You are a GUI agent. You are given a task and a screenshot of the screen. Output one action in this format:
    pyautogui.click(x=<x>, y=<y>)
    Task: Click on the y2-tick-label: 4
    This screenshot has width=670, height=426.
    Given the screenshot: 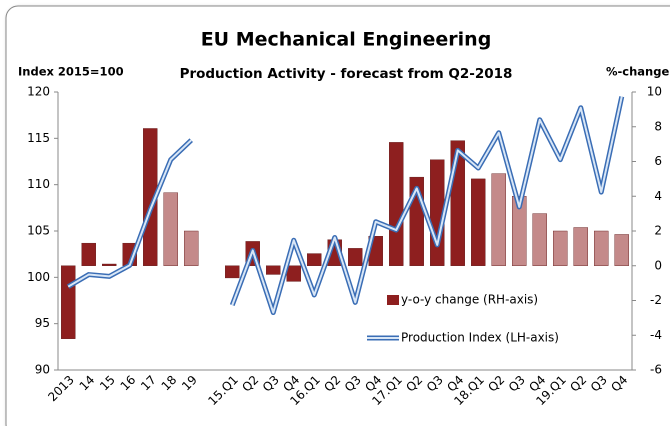 What is the action you would take?
    pyautogui.click(x=658, y=196)
    